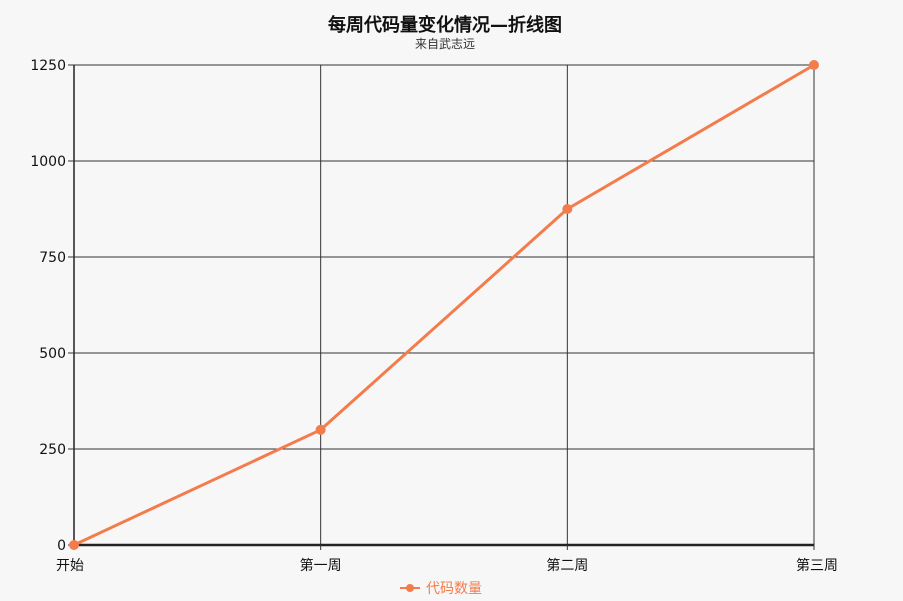  Describe the element at coordinates (445, 25) in the screenshot. I see `chart-title: 每周代码量变化情况—折线图` at that location.